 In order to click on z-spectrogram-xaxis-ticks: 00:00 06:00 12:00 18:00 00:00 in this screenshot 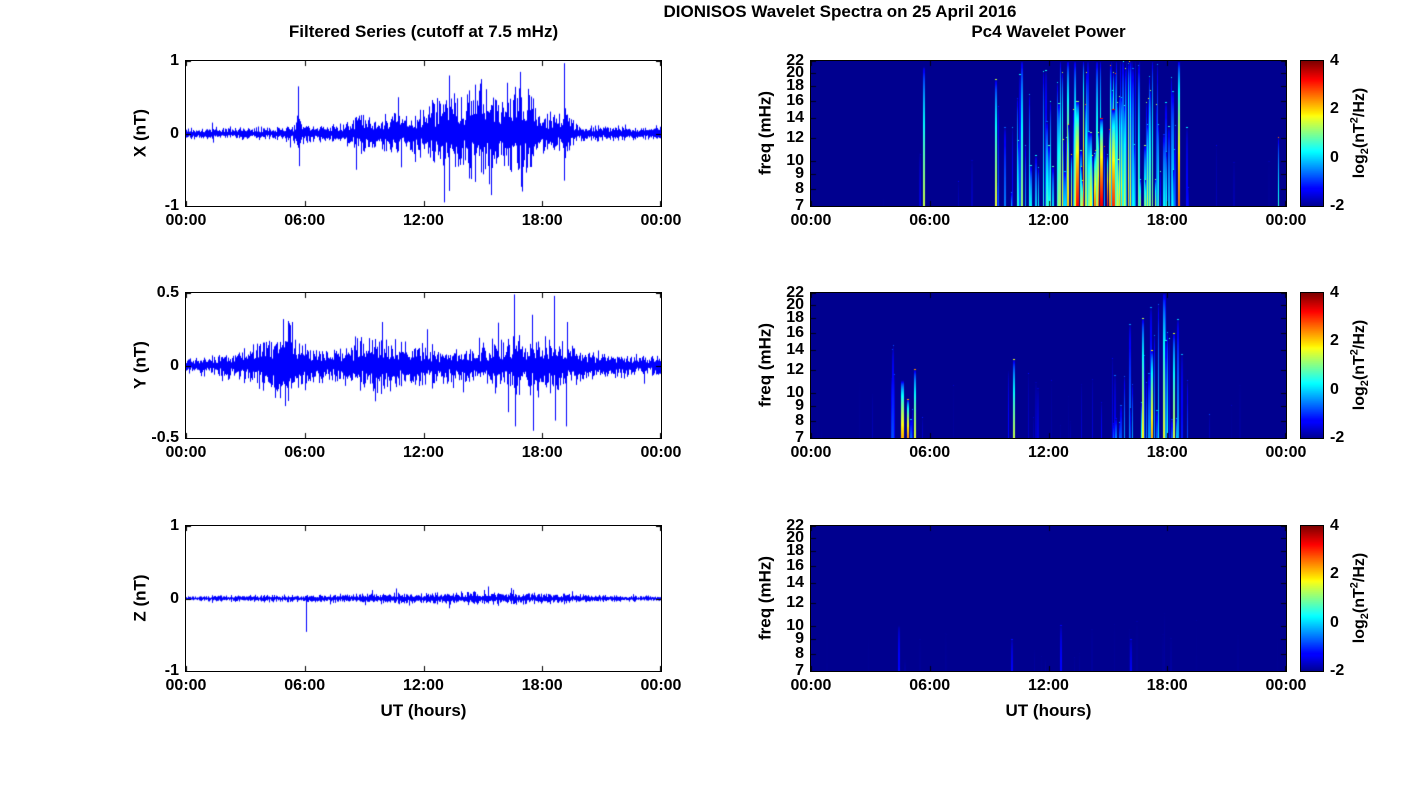, I will do `click(1049, 687)`.